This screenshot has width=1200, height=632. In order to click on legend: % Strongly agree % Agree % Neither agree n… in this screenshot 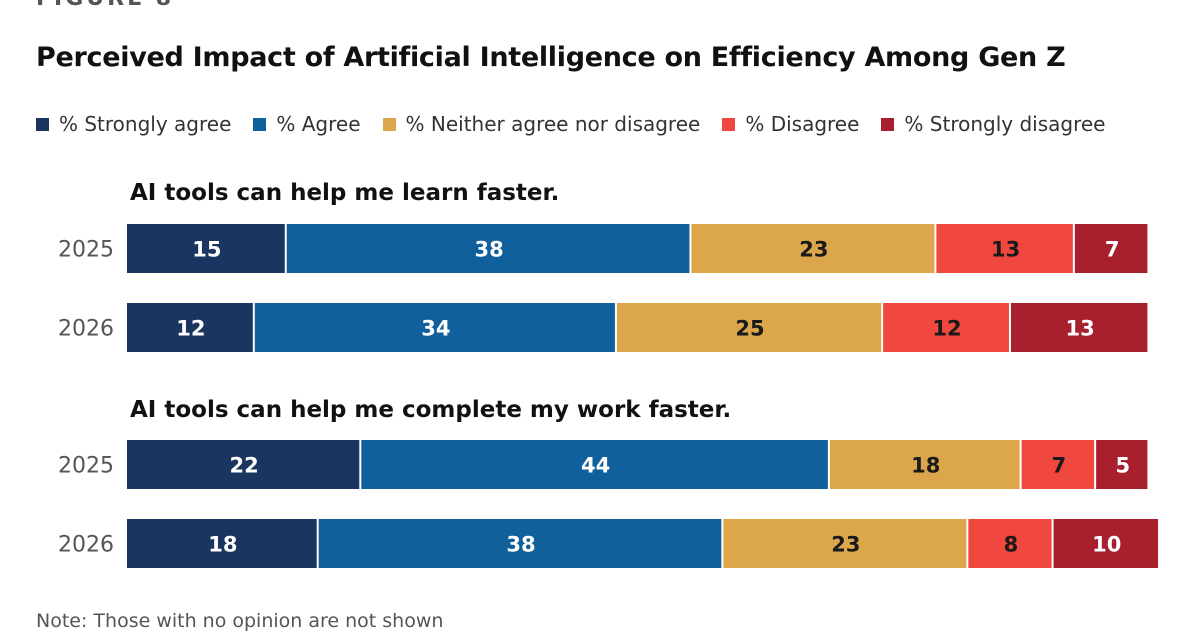, I will do `click(570, 124)`.